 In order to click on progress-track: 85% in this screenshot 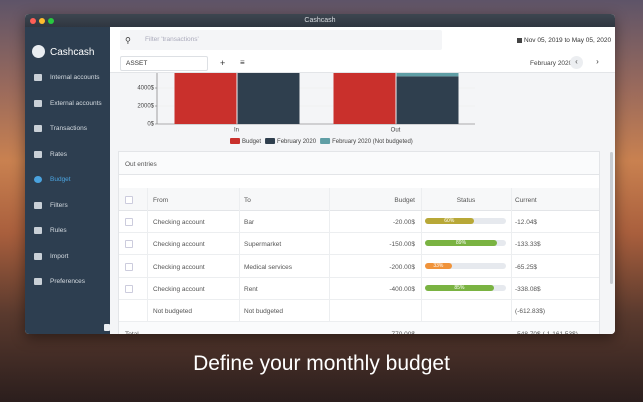, I will do `click(465, 287)`.